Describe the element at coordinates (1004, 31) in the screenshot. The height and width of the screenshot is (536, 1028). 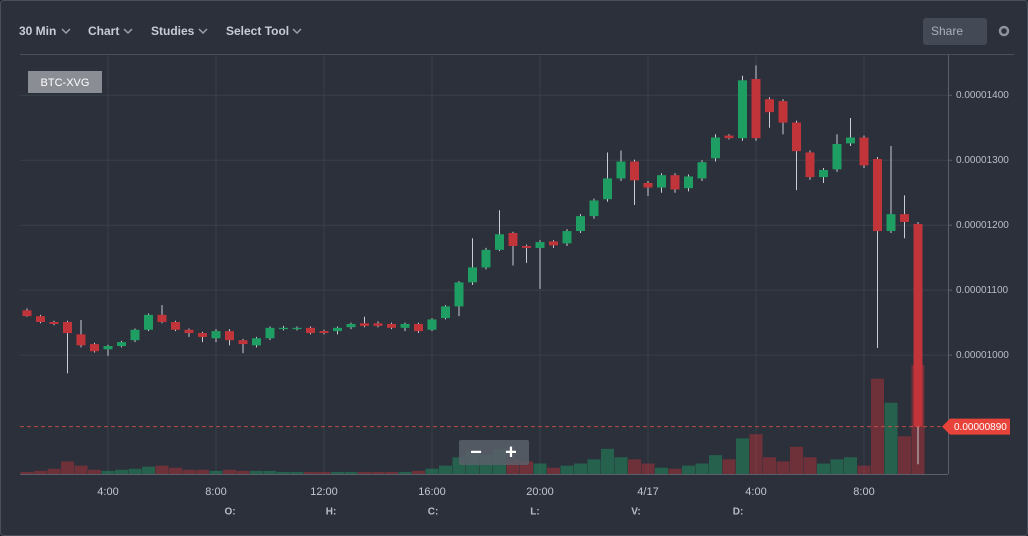
I see `settings-icon` at that location.